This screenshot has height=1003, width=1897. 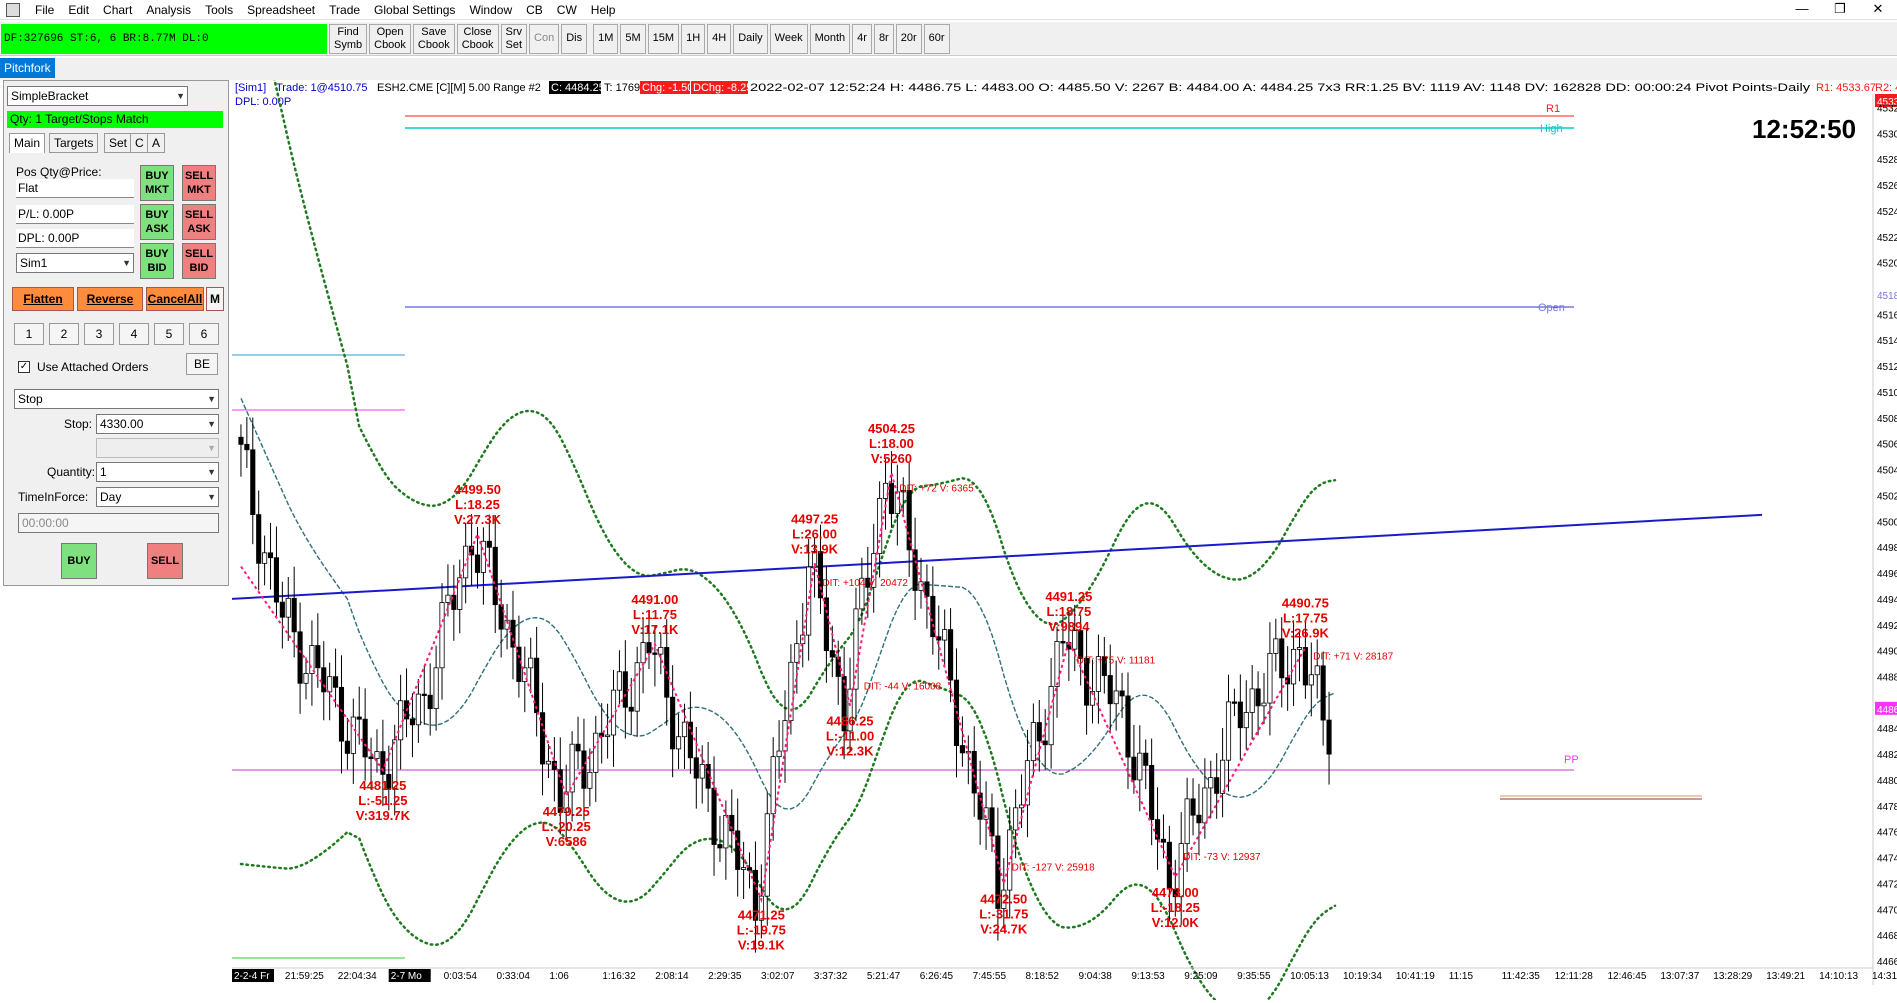 What do you see at coordinates (1887, 548) in the screenshot?
I see `price-axis-tick: 4498.50` at bounding box center [1887, 548].